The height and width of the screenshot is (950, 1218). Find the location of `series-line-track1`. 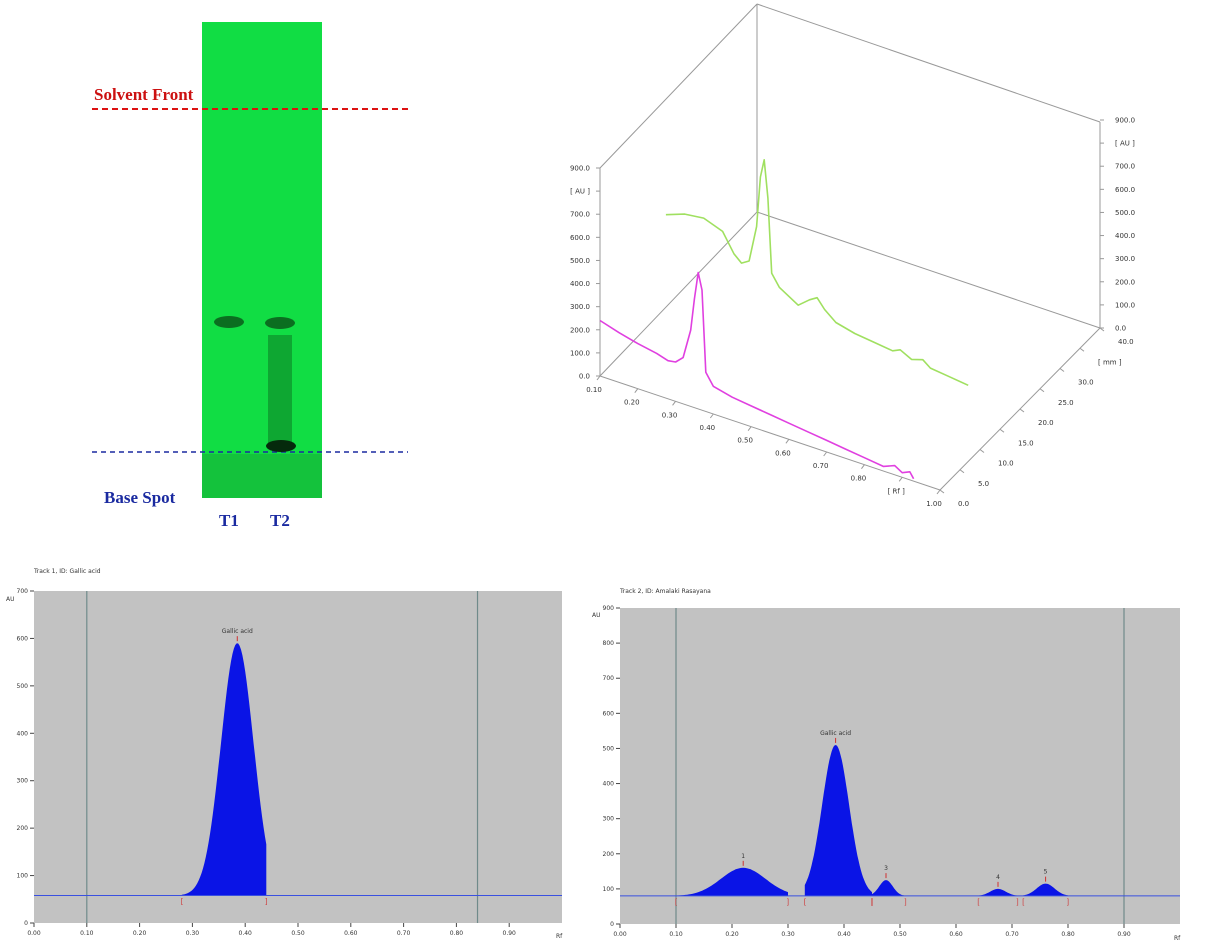

series-line-track1 is located at coordinates (757, 375).